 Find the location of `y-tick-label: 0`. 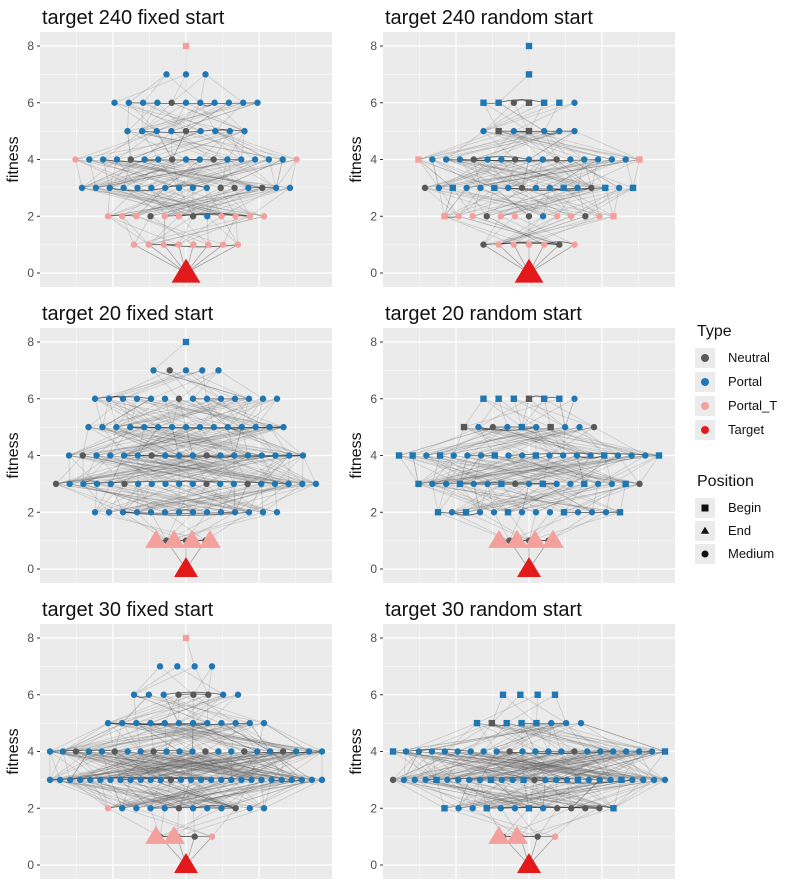

y-tick-label: 0 is located at coordinates (373, 273).